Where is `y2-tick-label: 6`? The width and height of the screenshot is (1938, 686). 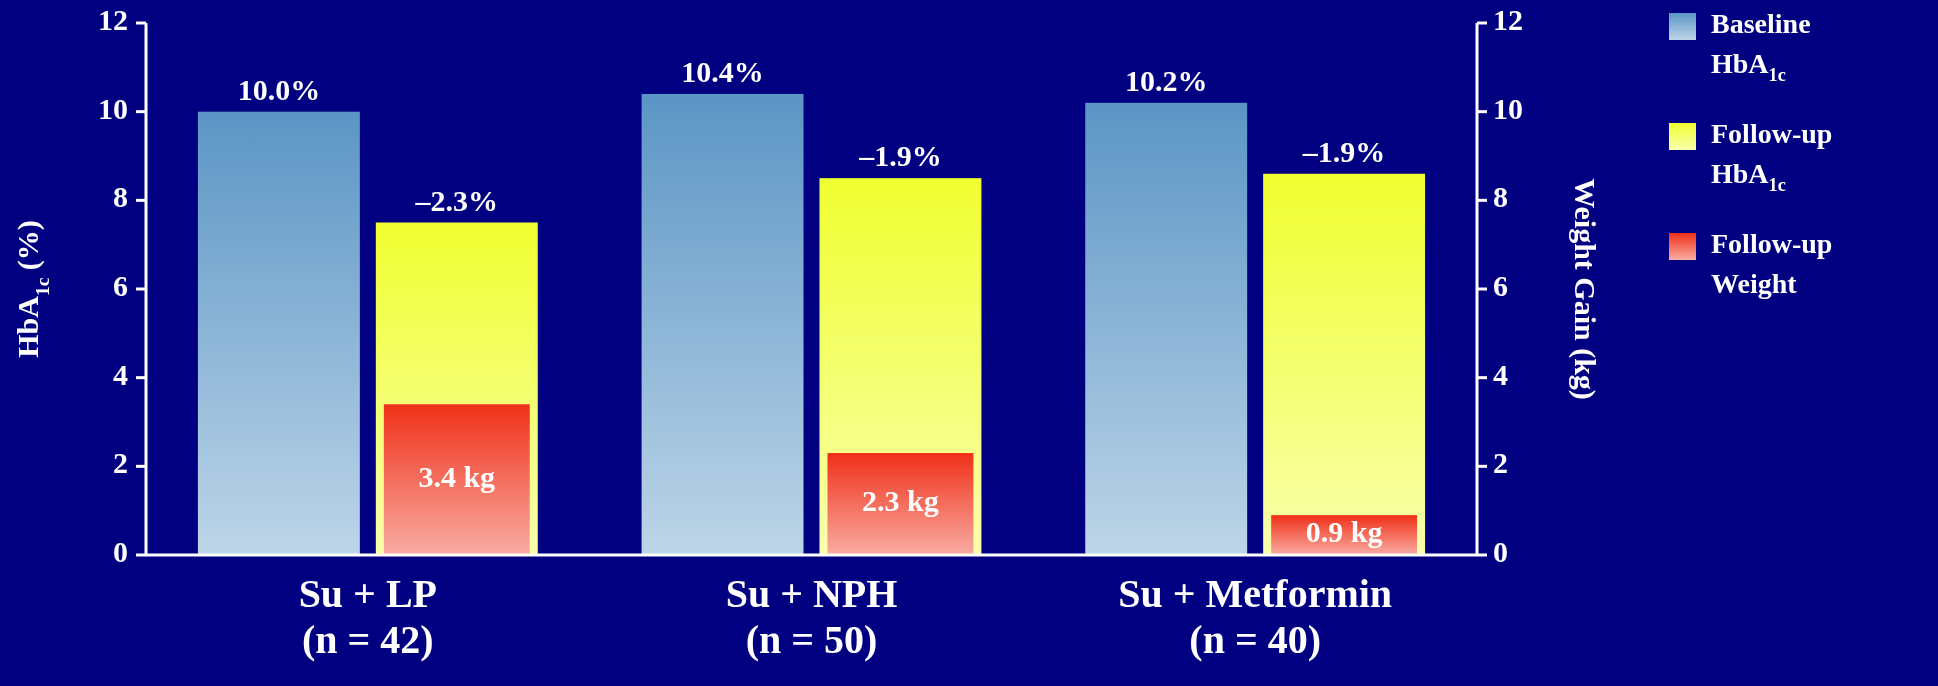 y2-tick-label: 6 is located at coordinates (1500, 285).